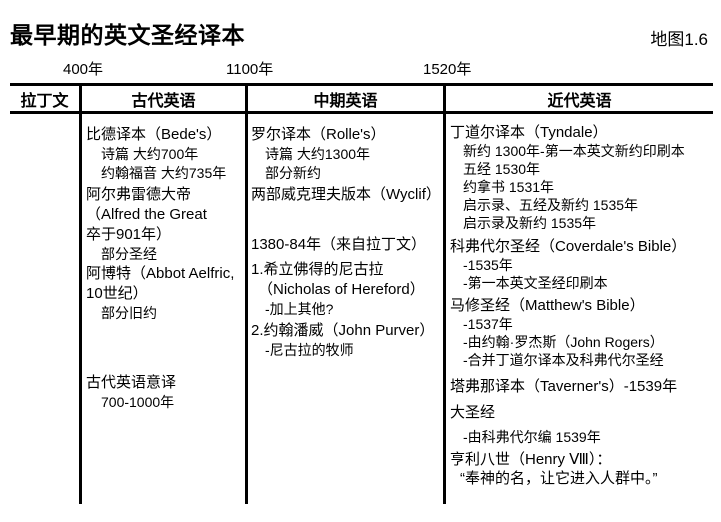 This screenshot has width=721, height=522. Describe the element at coordinates (574, 151) in the screenshot. I see `entry-line: 新约 1300年-第一本英文新约印刷本` at that location.